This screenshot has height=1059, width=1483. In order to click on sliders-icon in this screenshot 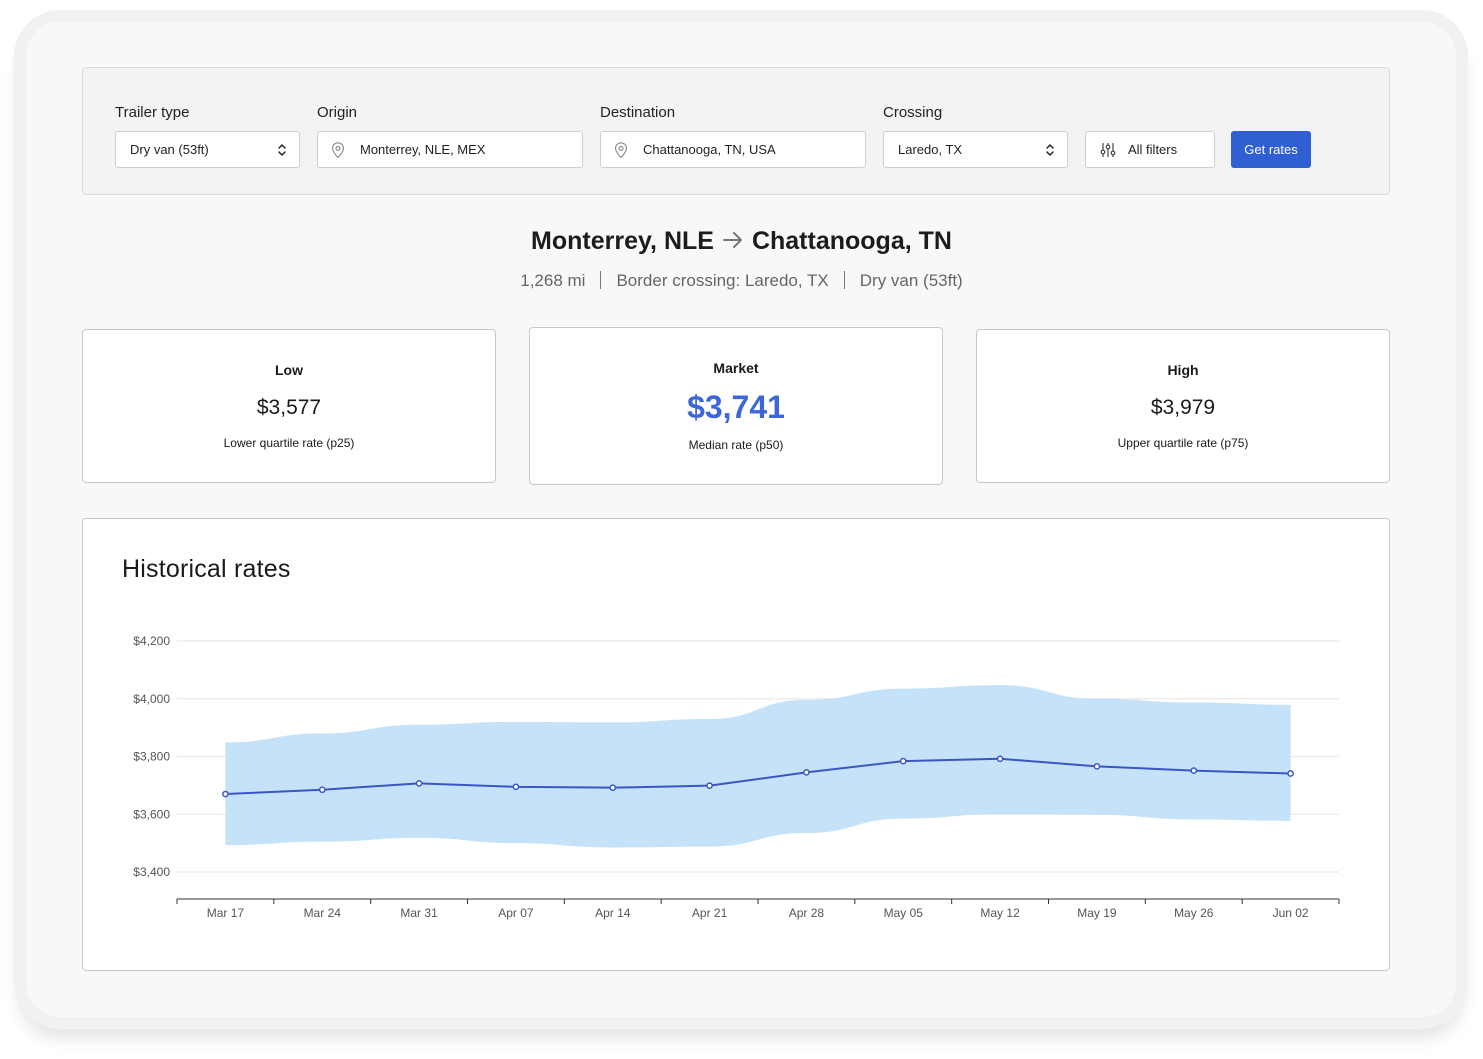, I will do `click(1108, 149)`.